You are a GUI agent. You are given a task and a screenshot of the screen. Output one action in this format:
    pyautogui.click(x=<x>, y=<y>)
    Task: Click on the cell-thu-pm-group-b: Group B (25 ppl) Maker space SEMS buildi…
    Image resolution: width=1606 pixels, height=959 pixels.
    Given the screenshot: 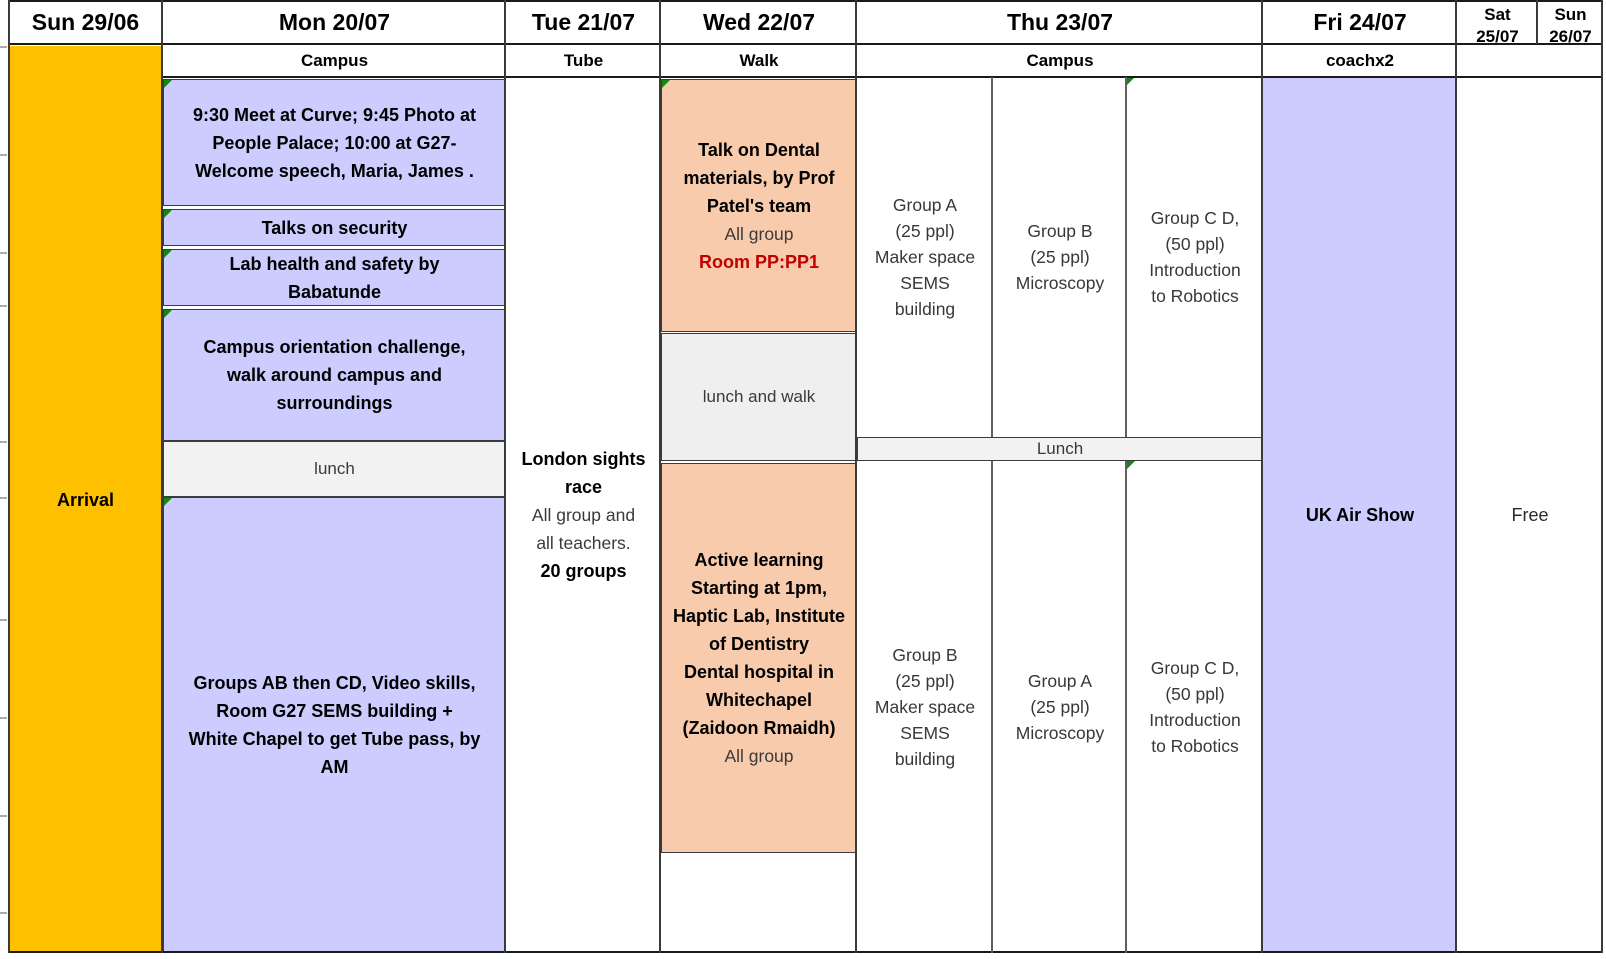 What is the action you would take?
    pyautogui.click(x=925, y=707)
    